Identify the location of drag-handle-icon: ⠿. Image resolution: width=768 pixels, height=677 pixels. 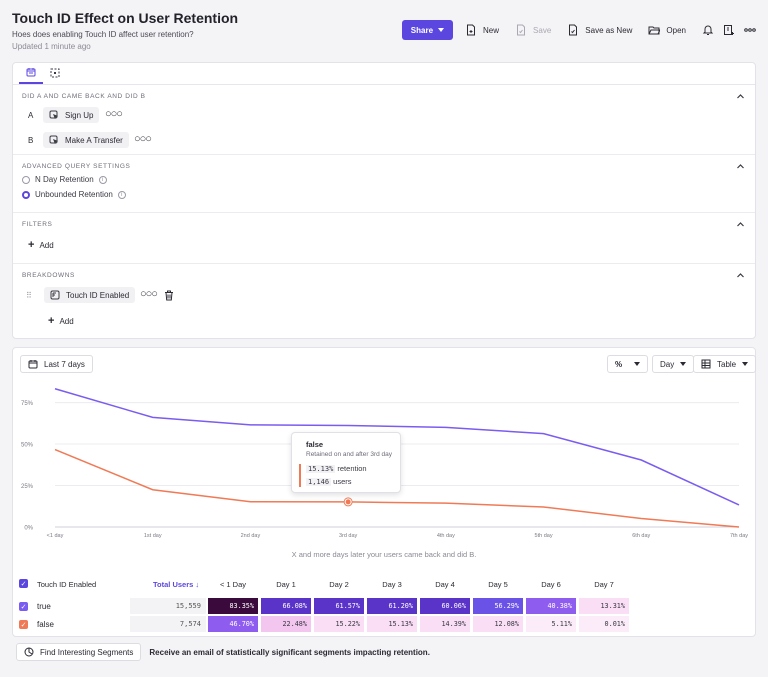
(29, 295).